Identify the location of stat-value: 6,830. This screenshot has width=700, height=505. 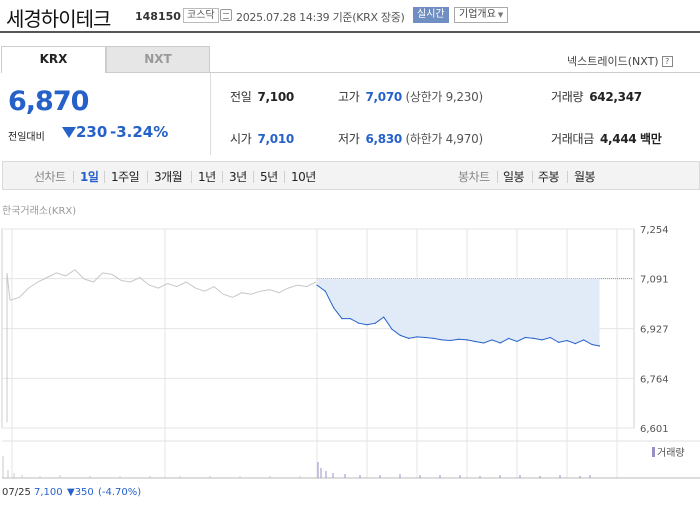
(383, 139).